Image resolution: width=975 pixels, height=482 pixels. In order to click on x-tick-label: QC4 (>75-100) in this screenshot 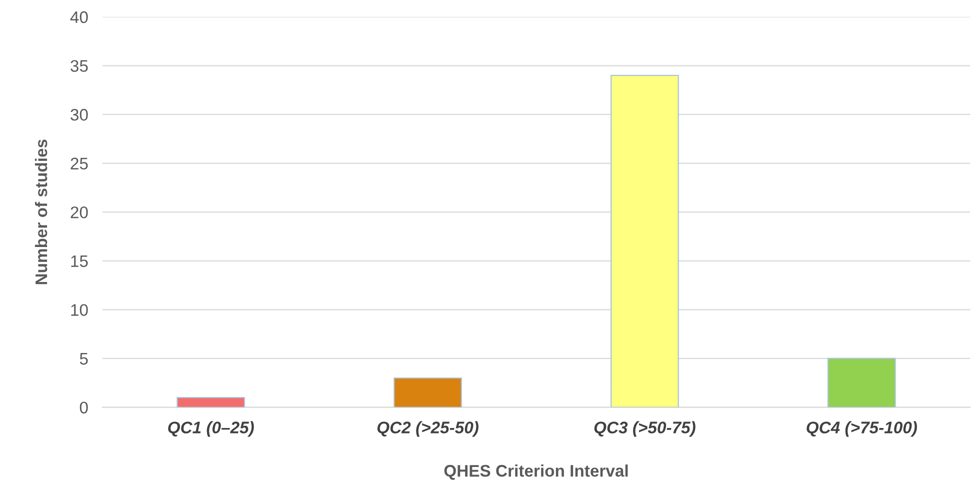, I will do `click(861, 429)`.